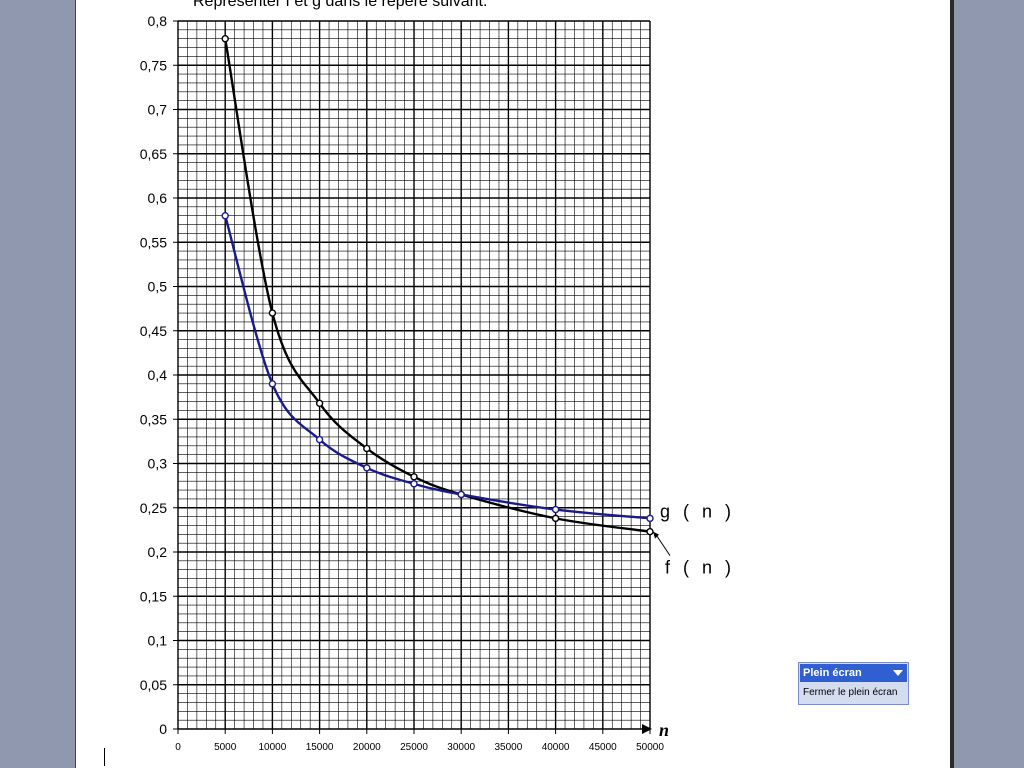  What do you see at coordinates (898, 673) in the screenshot?
I see `dropdown-arrow-icon` at bounding box center [898, 673].